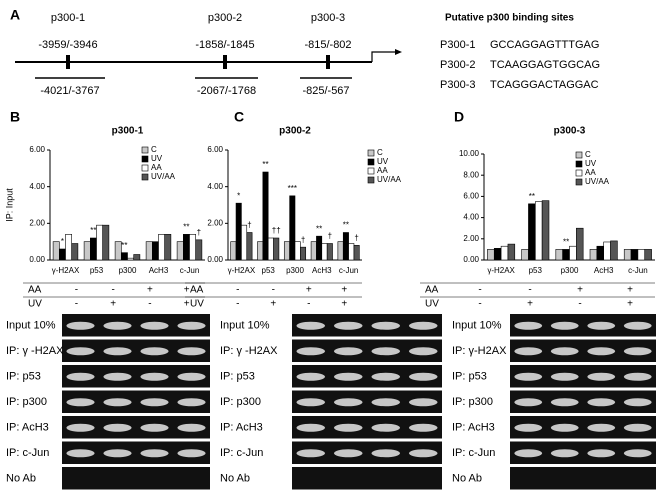  What do you see at coordinates (242, 270) in the screenshot?
I see `x-tick-label: γ-H2AX` at bounding box center [242, 270].